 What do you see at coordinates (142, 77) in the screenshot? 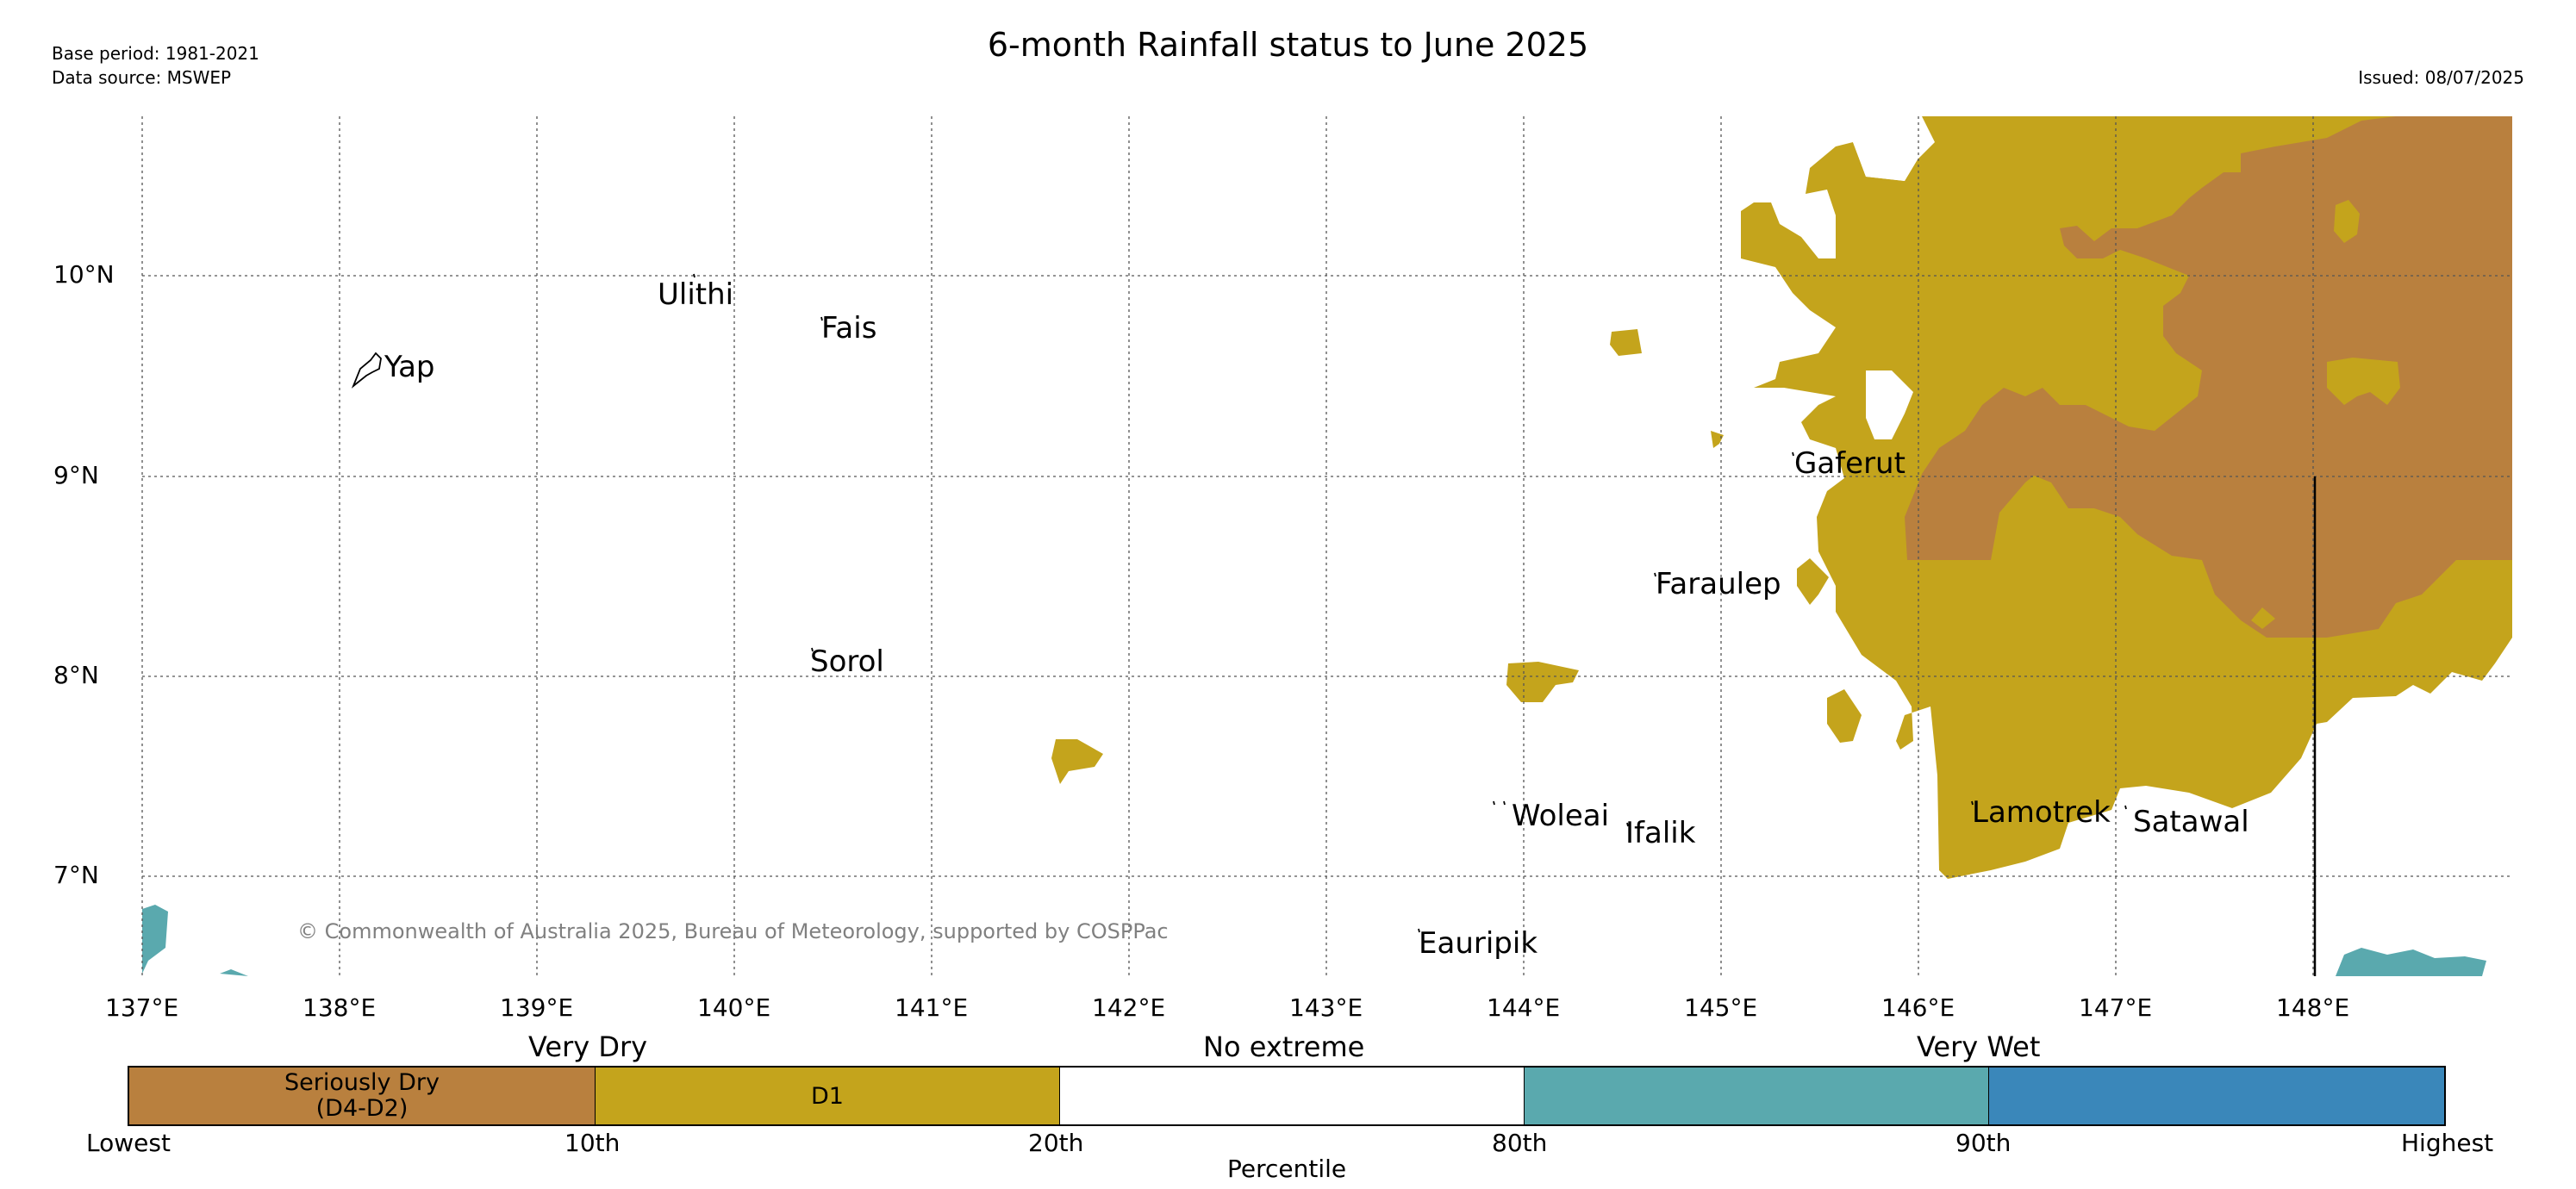
I see `data-source-text: Data source: MSWEP` at bounding box center [142, 77].